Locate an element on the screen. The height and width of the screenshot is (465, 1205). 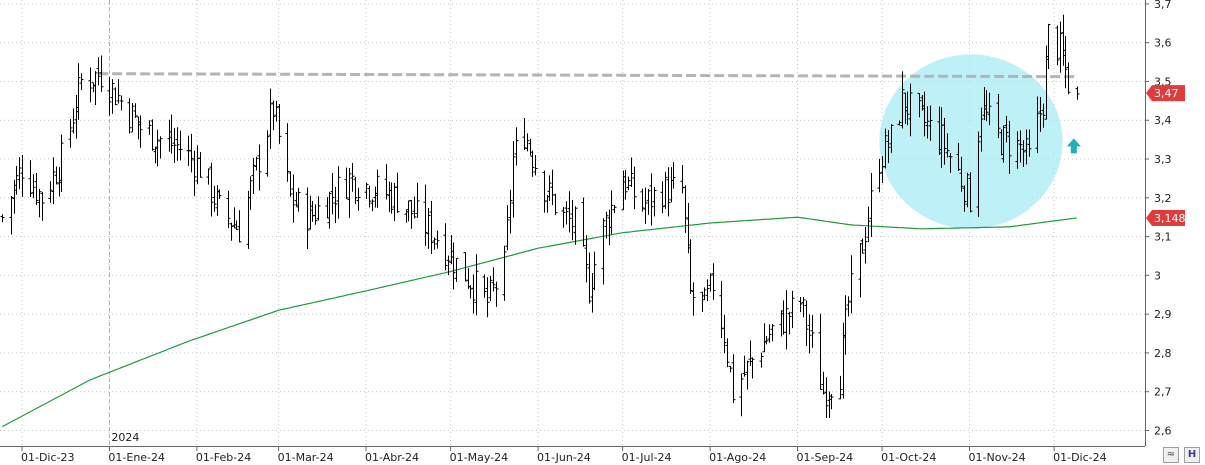
x-tick-label: 01-Sep-24 is located at coordinates (825, 457).